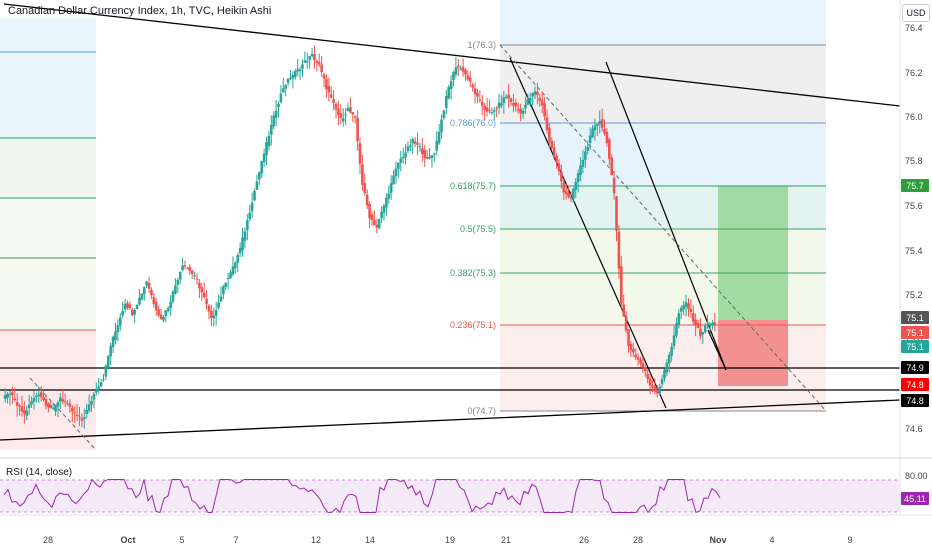 The width and height of the screenshot is (932, 550). What do you see at coordinates (916, 13) in the screenshot?
I see `currency-badge: USD` at bounding box center [916, 13].